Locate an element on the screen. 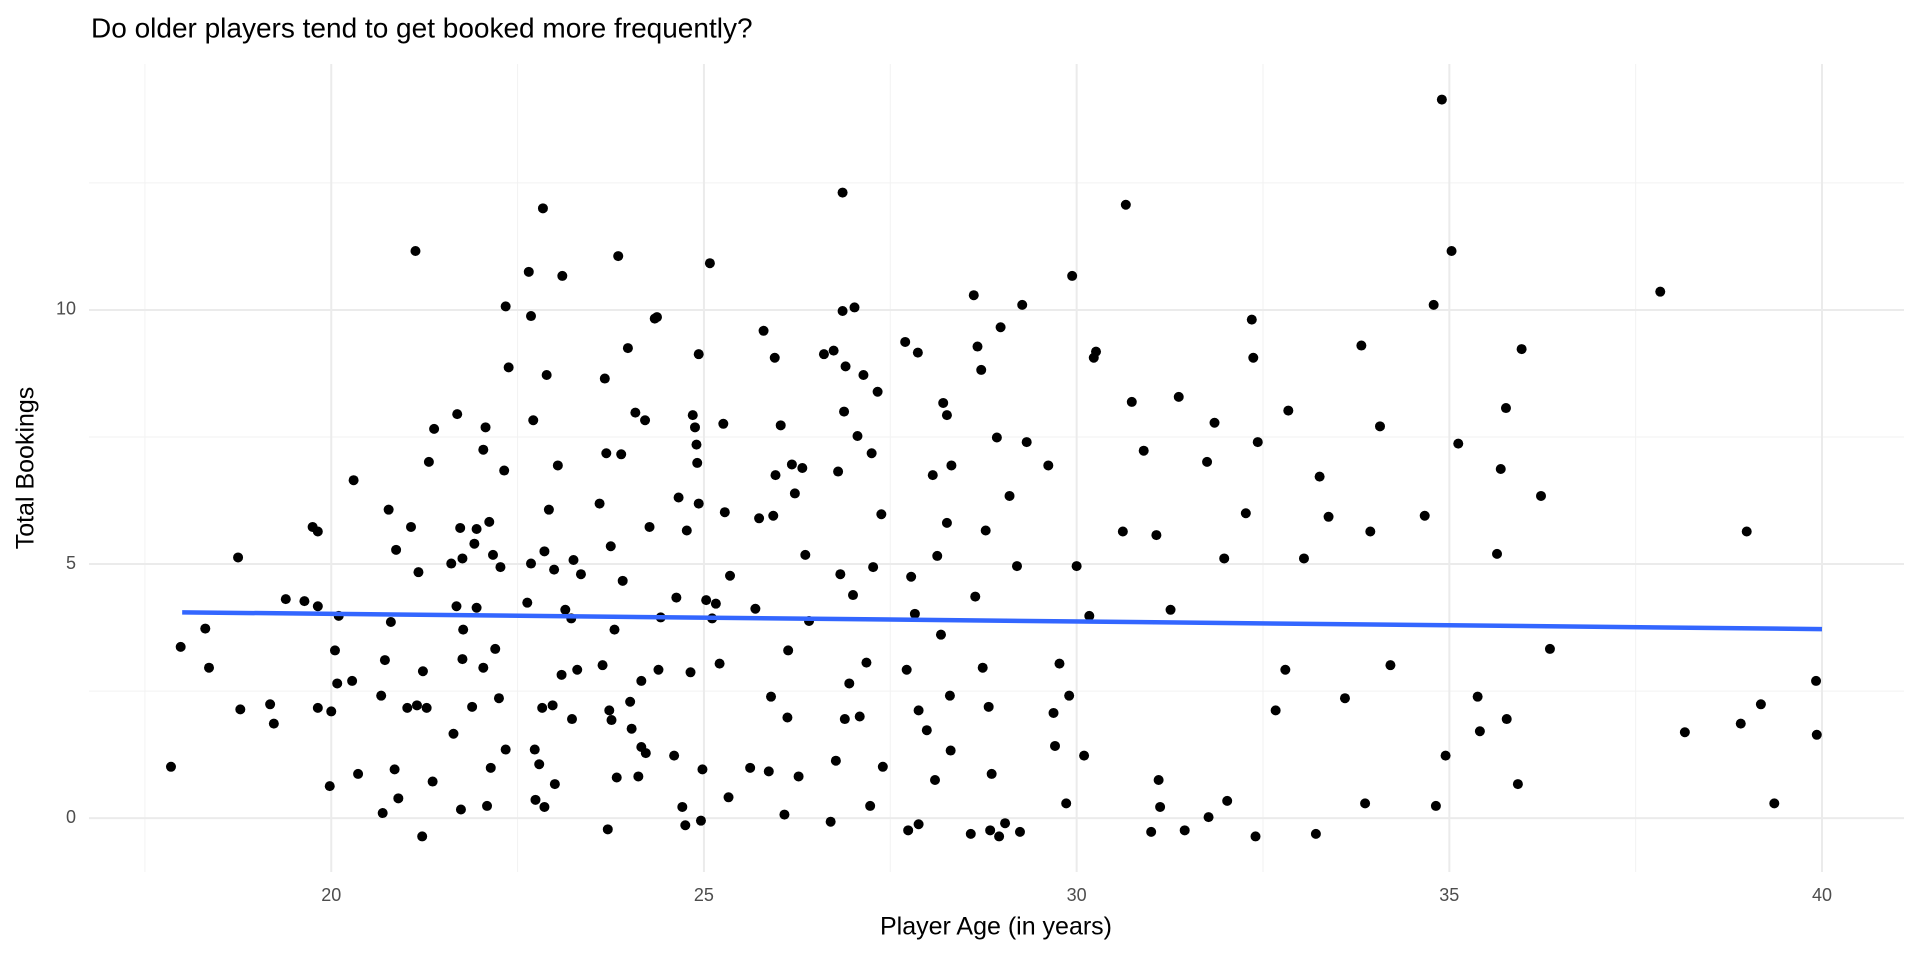 This screenshot has height=960, width=1920. x-tick-label: 30 is located at coordinates (1077, 895).